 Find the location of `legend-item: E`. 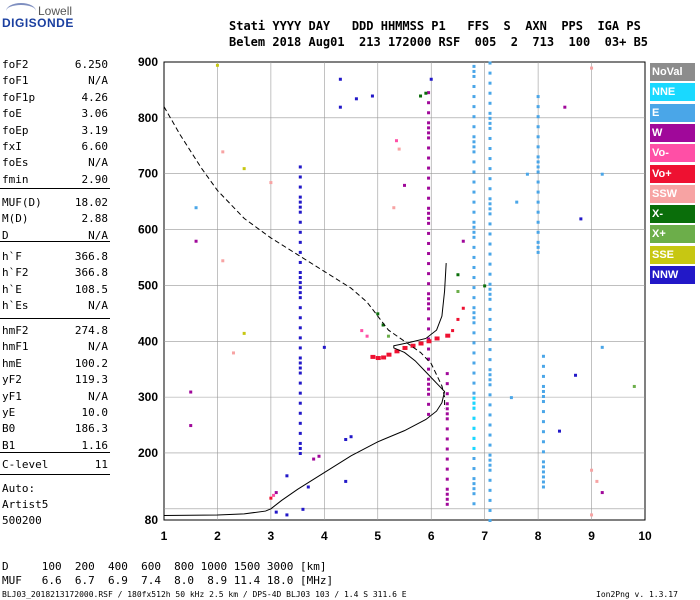

legend-item: E is located at coordinates (672, 112).